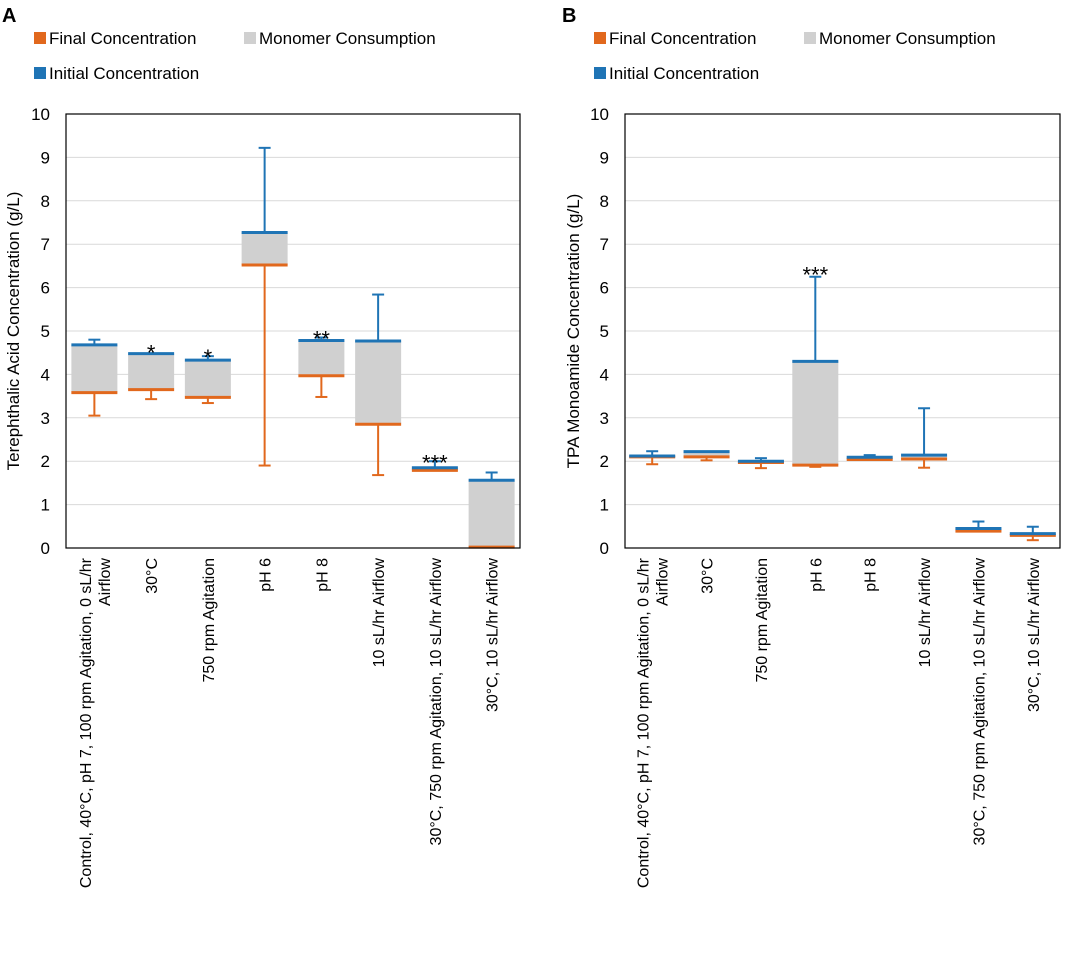  What do you see at coordinates (573, 331) in the screenshot?
I see `y-axis-label: TPA Monoamide Concentration (g/L)` at bounding box center [573, 331].